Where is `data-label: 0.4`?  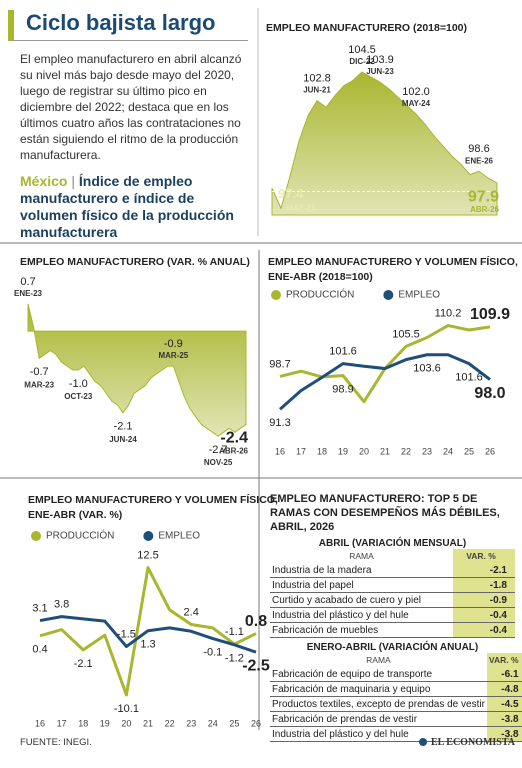 data-label: 0.4 is located at coordinates (39, 650).